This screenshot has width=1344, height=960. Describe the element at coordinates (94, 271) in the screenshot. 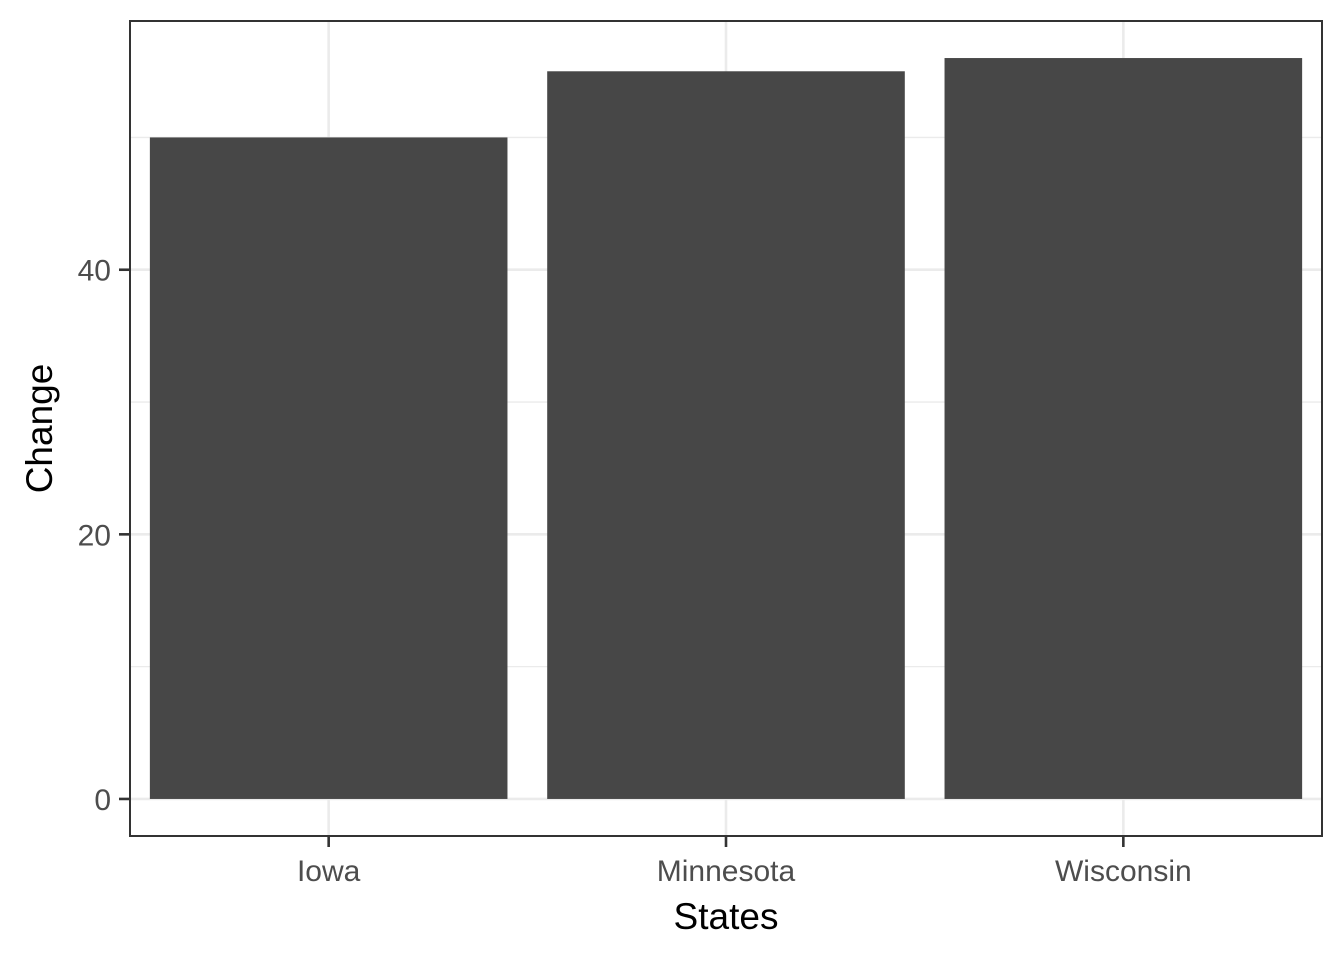

I see `y-tick-label: 40` at that location.